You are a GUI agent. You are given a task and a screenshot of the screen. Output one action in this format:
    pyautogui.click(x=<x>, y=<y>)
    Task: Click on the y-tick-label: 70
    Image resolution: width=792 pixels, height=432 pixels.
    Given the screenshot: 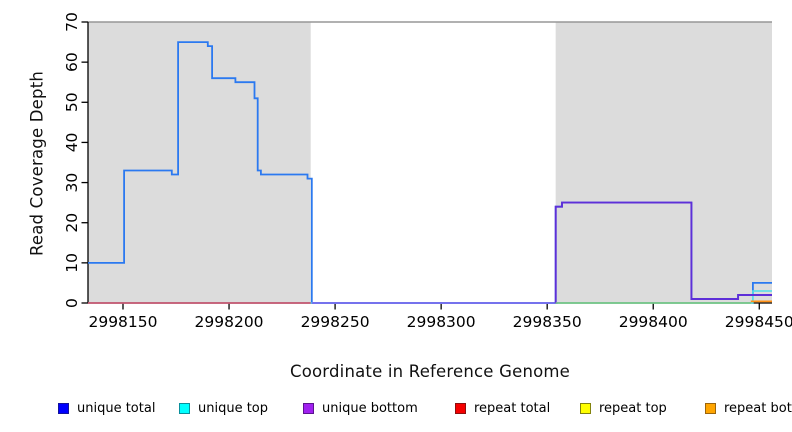 What is the action you would take?
    pyautogui.click(x=72, y=22)
    